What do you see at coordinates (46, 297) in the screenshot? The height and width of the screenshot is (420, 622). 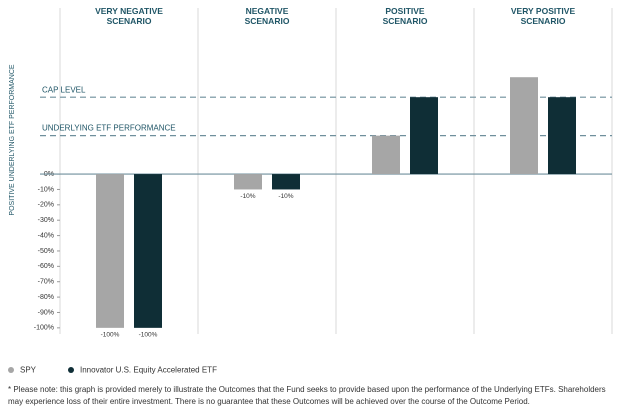 I see `y-tick-label: -80%` at bounding box center [46, 297].